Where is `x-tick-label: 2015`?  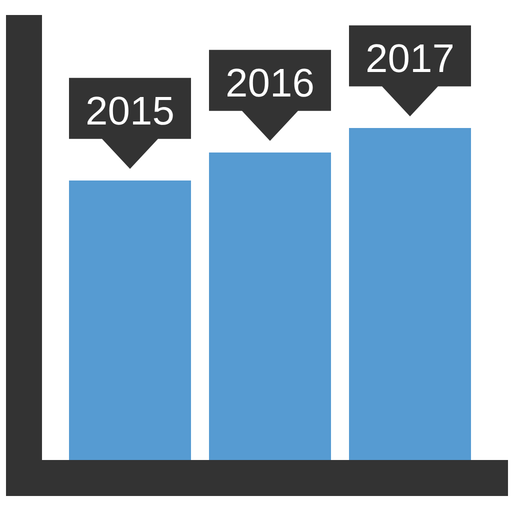
x-tick-label: 2015 is located at coordinates (130, 110).